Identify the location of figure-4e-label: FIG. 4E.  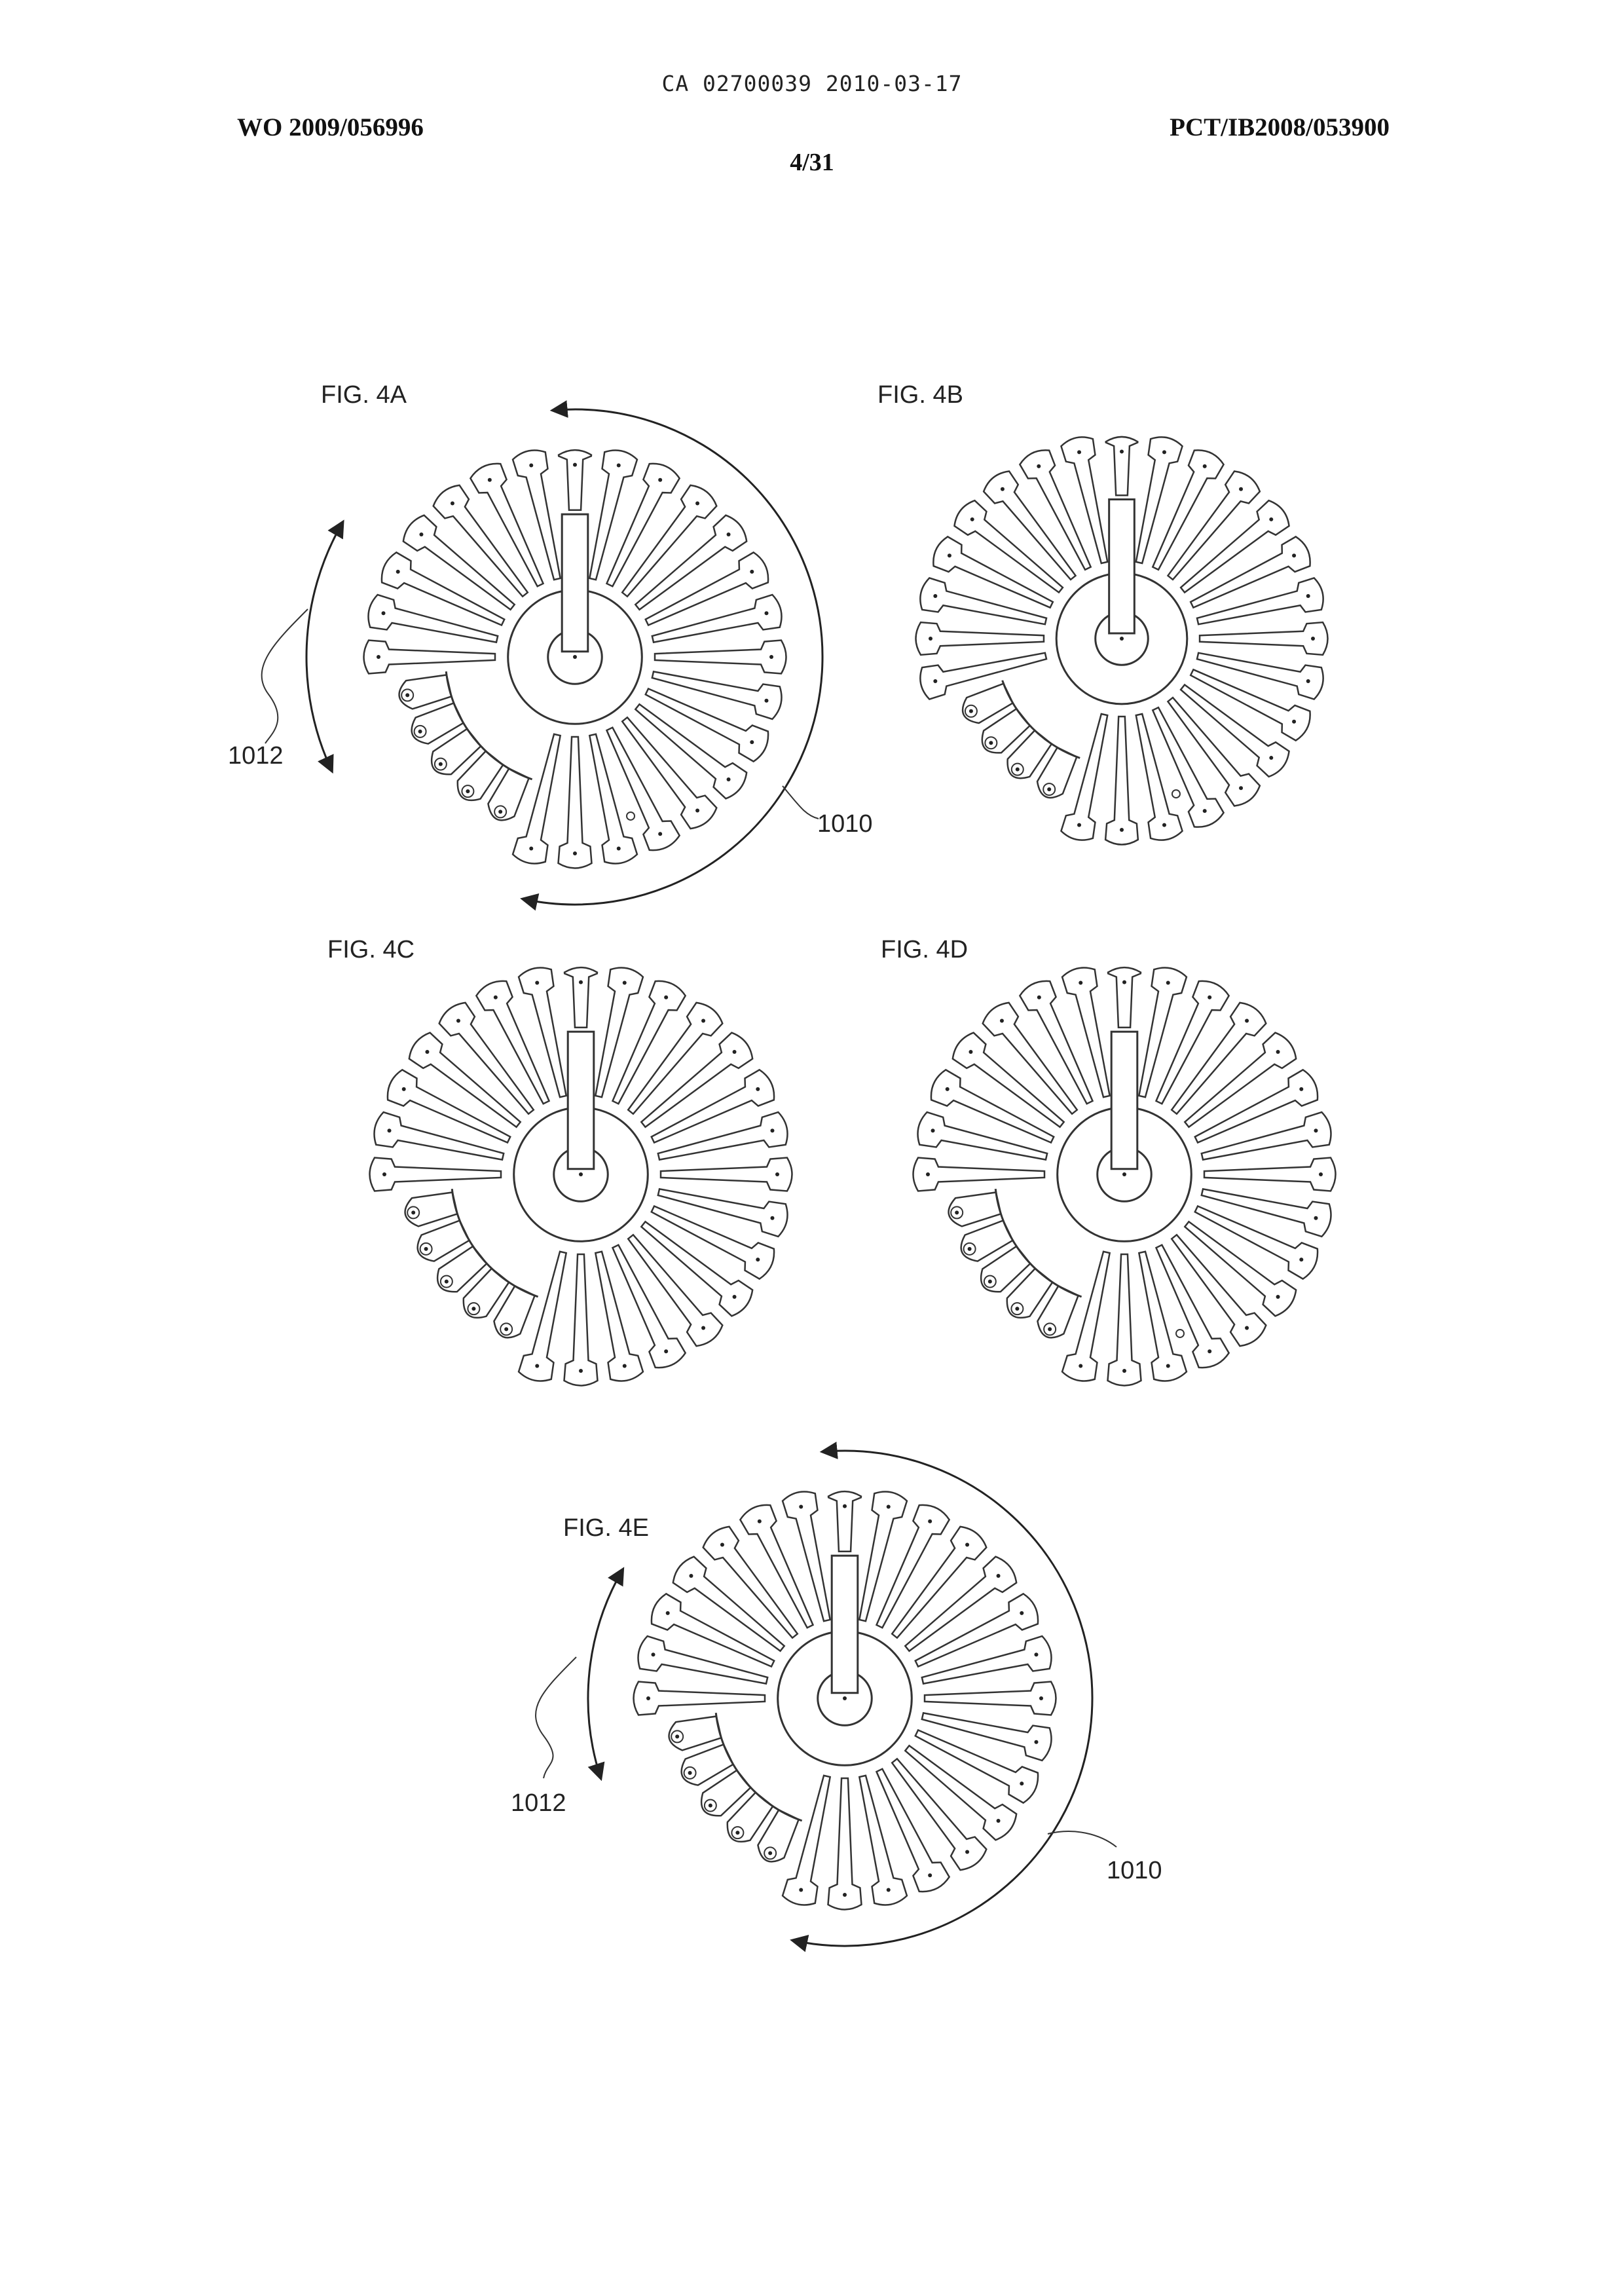
(606, 1528).